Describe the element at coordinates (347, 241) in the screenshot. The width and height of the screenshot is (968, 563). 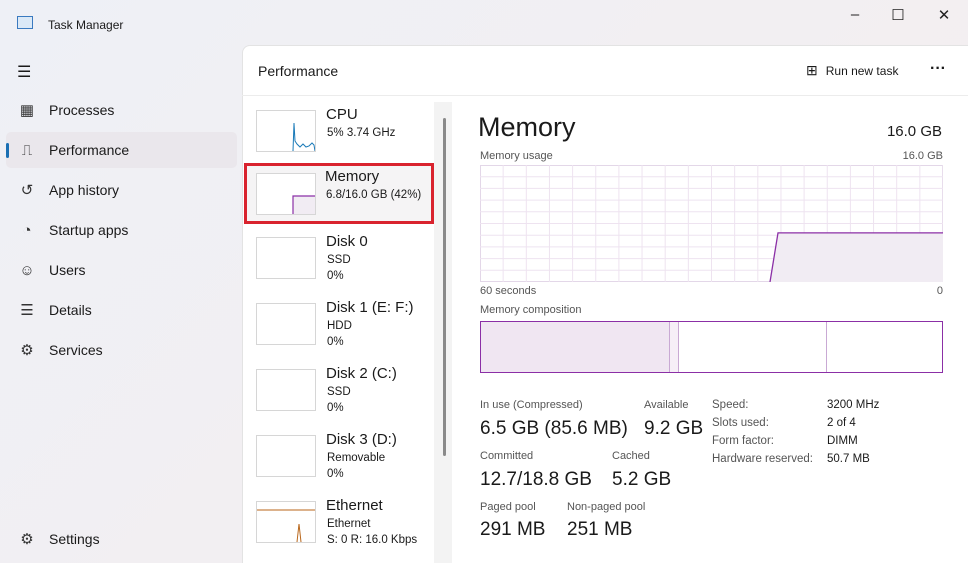
I see `device-name: Disk 0` at that location.